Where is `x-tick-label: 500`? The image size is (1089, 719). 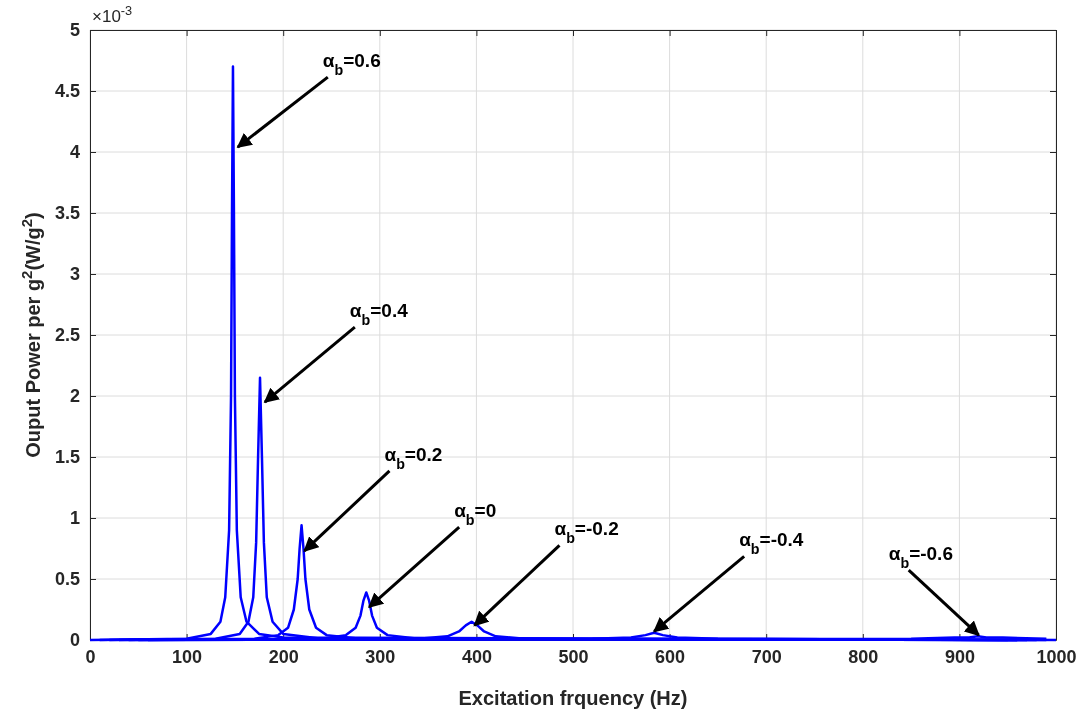 x-tick-label: 500 is located at coordinates (573, 656).